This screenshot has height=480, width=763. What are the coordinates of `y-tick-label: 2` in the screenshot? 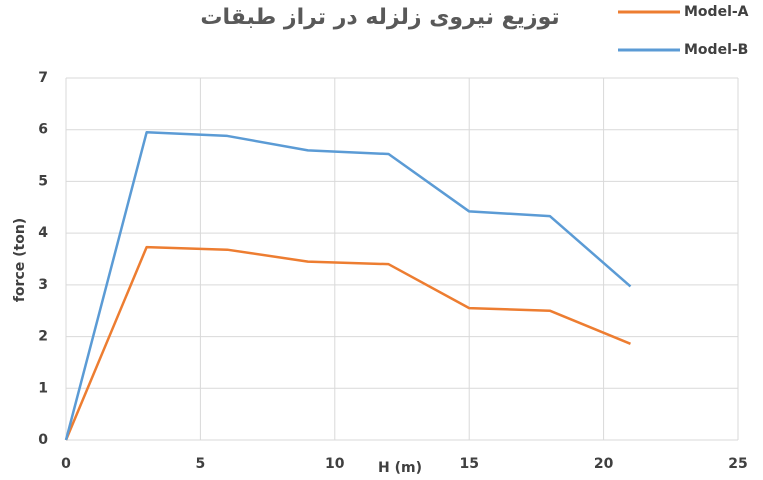 It's located at (43, 337).